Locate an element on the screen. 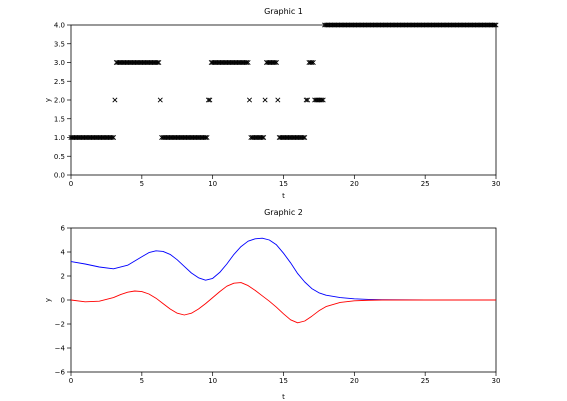  graphic-1-title: Graphic 1 is located at coordinates (283, 11).